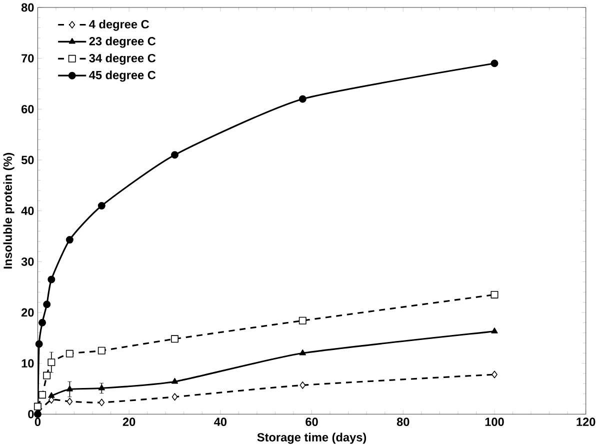 The height and width of the screenshot is (447, 599). Describe the element at coordinates (28, 363) in the screenshot. I see `y-tick-label: 10` at that location.